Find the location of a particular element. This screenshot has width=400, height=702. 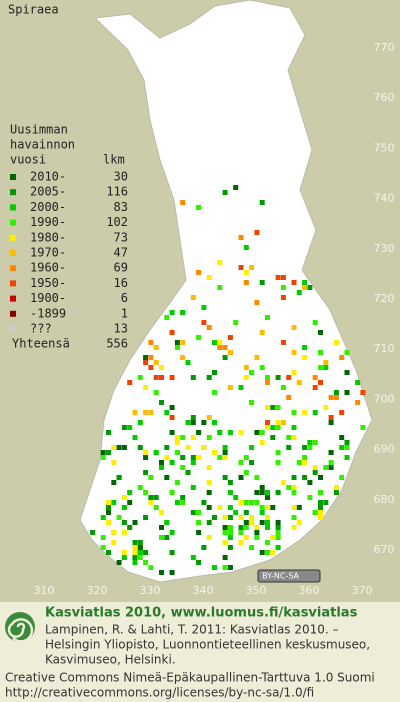

luomus-logo is located at coordinates (20, 627).